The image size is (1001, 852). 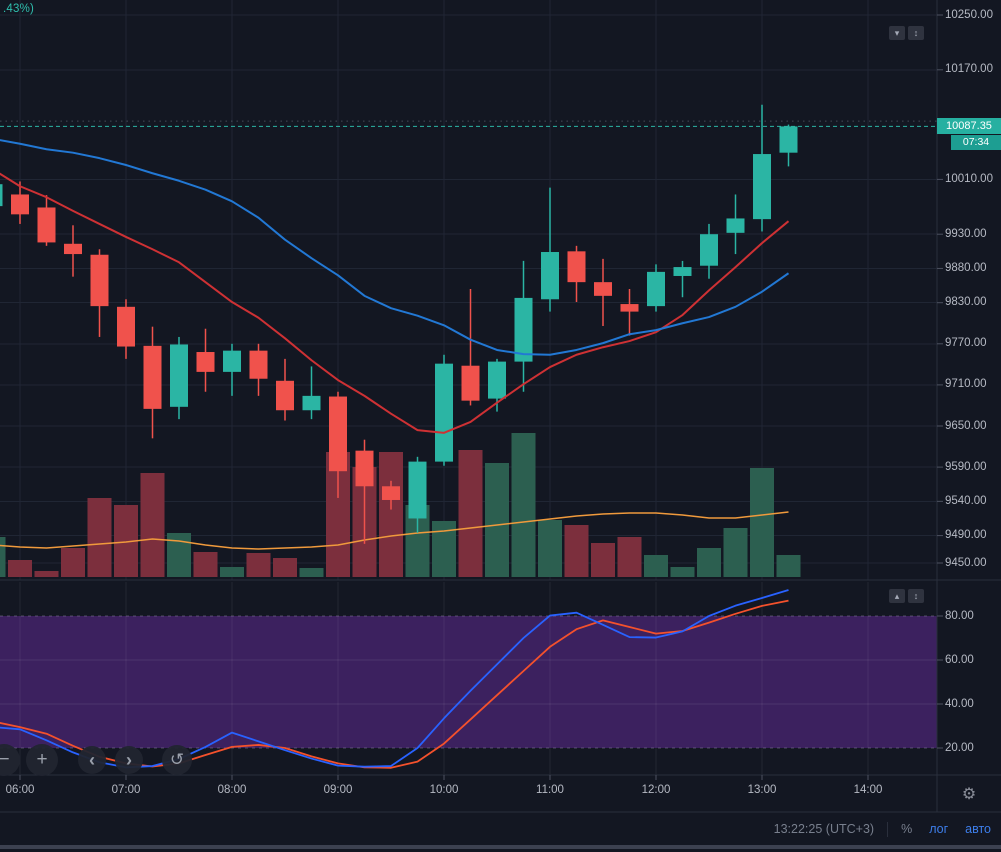 What do you see at coordinates (656, 790) in the screenshot?
I see `time-axis-label: 12:00` at bounding box center [656, 790].